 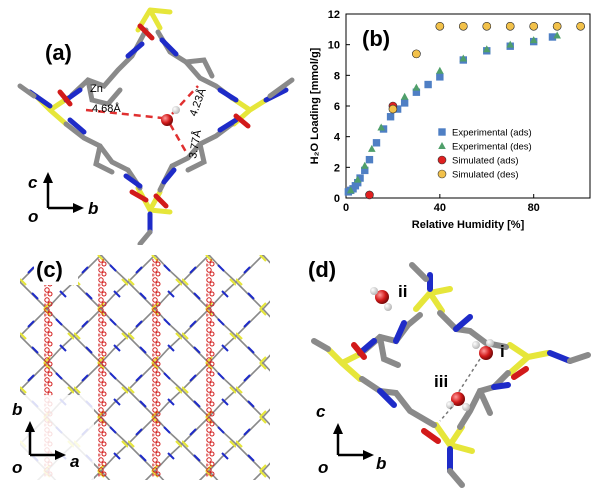 I want to click on panel-label-b: (b), so click(x=376, y=38).